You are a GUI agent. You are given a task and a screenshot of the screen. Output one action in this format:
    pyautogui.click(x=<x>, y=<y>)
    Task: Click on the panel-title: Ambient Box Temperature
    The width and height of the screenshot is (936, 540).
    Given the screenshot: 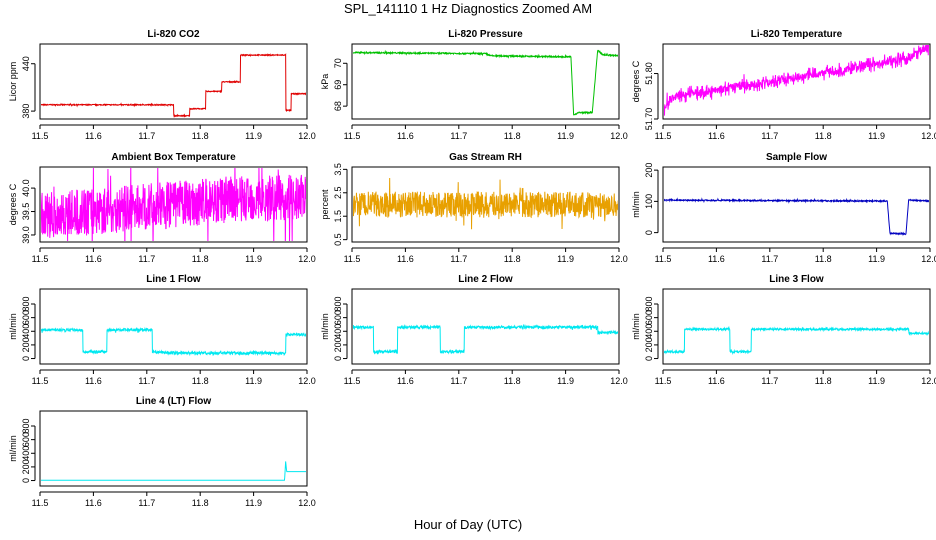 What is the action you would take?
    pyautogui.click(x=173, y=157)
    